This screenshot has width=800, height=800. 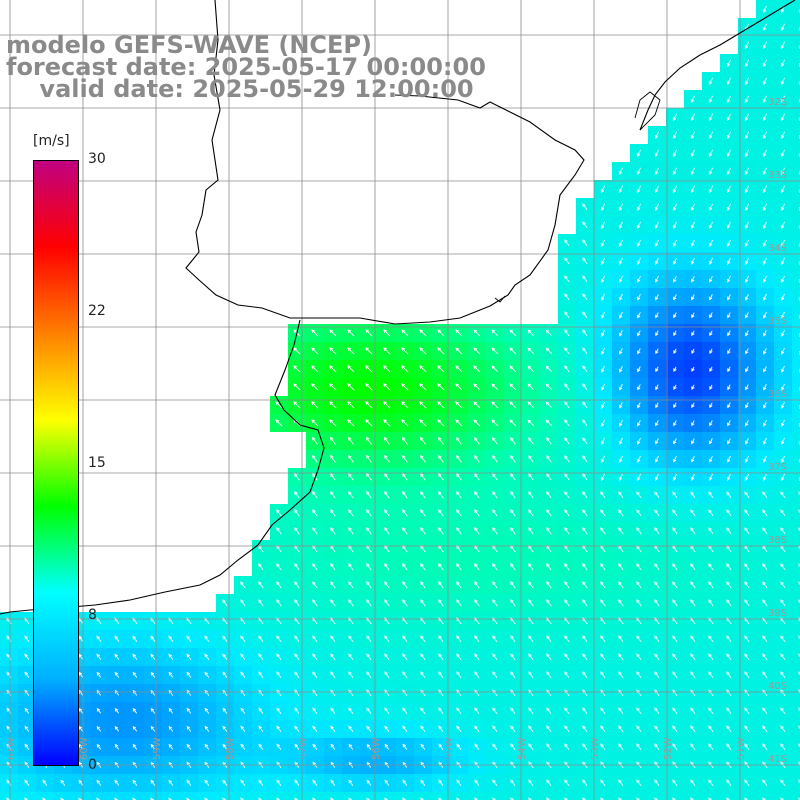 I want to click on forecast-date: forecast date: 2025-05-17 00:00:00, so click(x=246, y=67).